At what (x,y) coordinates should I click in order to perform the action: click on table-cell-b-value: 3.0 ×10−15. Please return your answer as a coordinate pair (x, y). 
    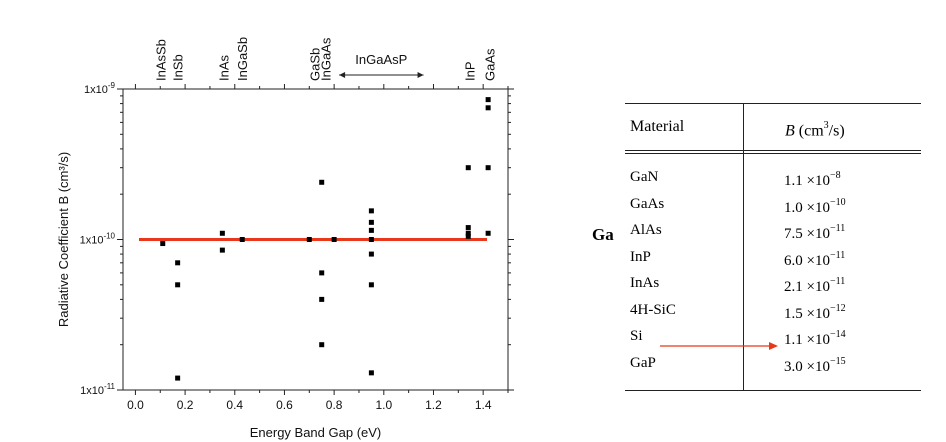
    Looking at the image, I should click on (815, 365).